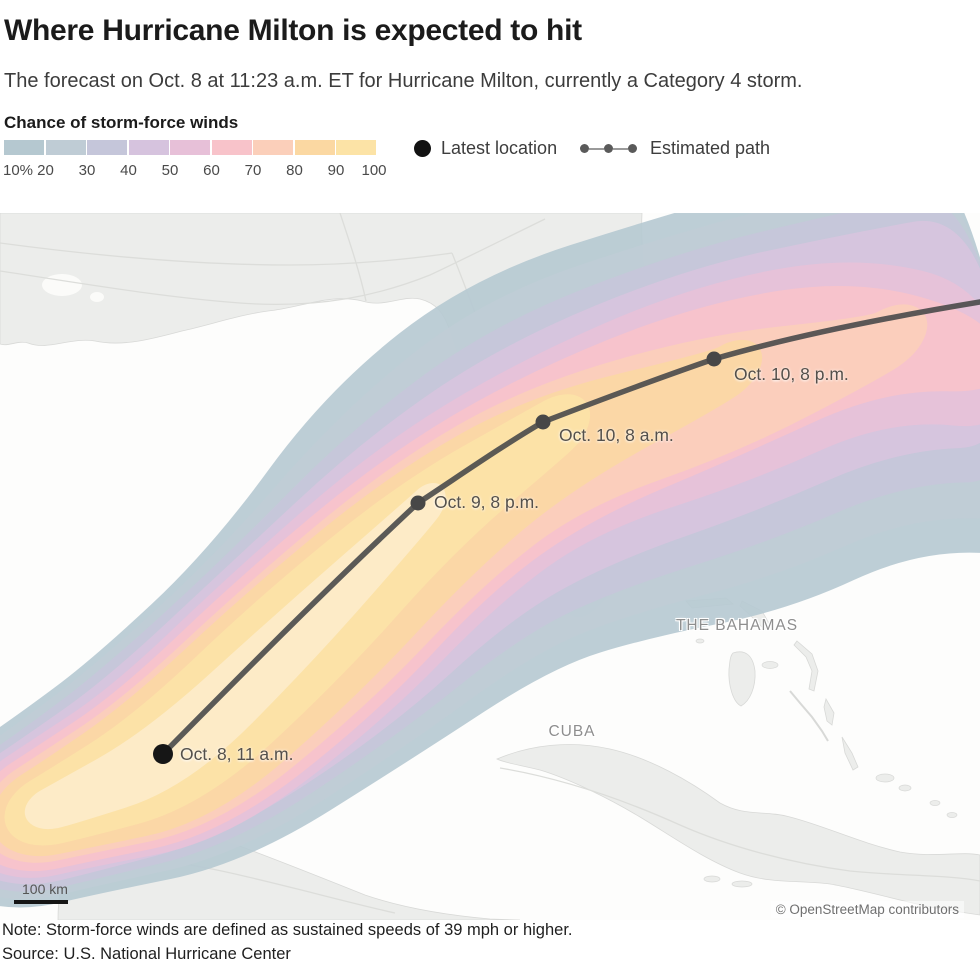  Describe the element at coordinates (422, 148) in the screenshot. I see `latest-location-dot-icon` at that location.